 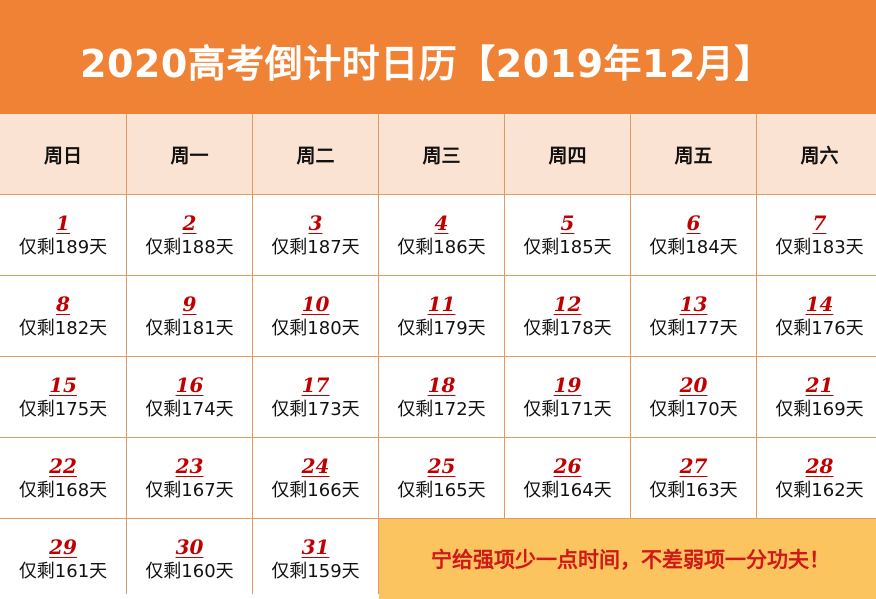 I want to click on days-remaining: 仅剩171天, so click(x=567, y=409).